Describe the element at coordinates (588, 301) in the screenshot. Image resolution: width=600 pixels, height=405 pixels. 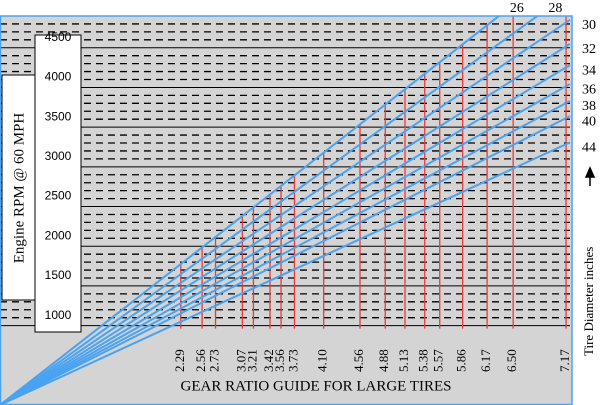
I see `legend-title: Tire Diameter inches` at that location.